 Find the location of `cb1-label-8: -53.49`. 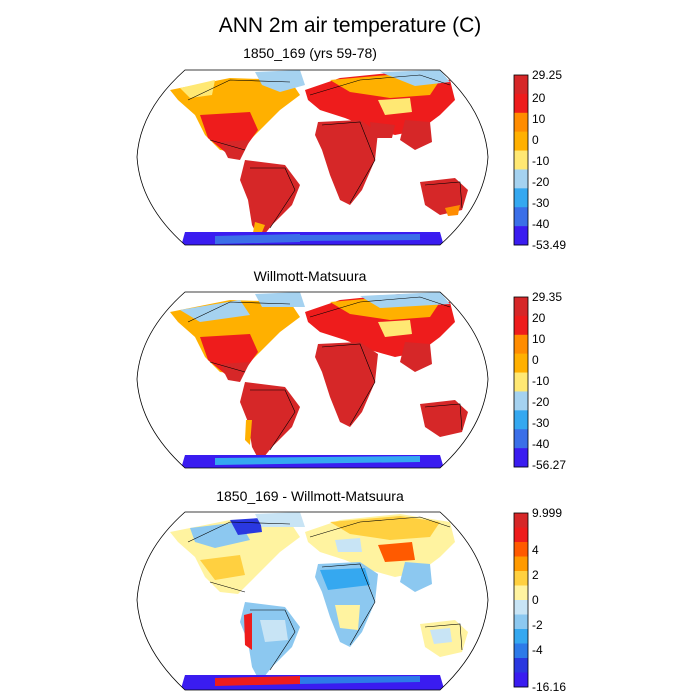

cb1-label-8: -53.49 is located at coordinates (549, 245).